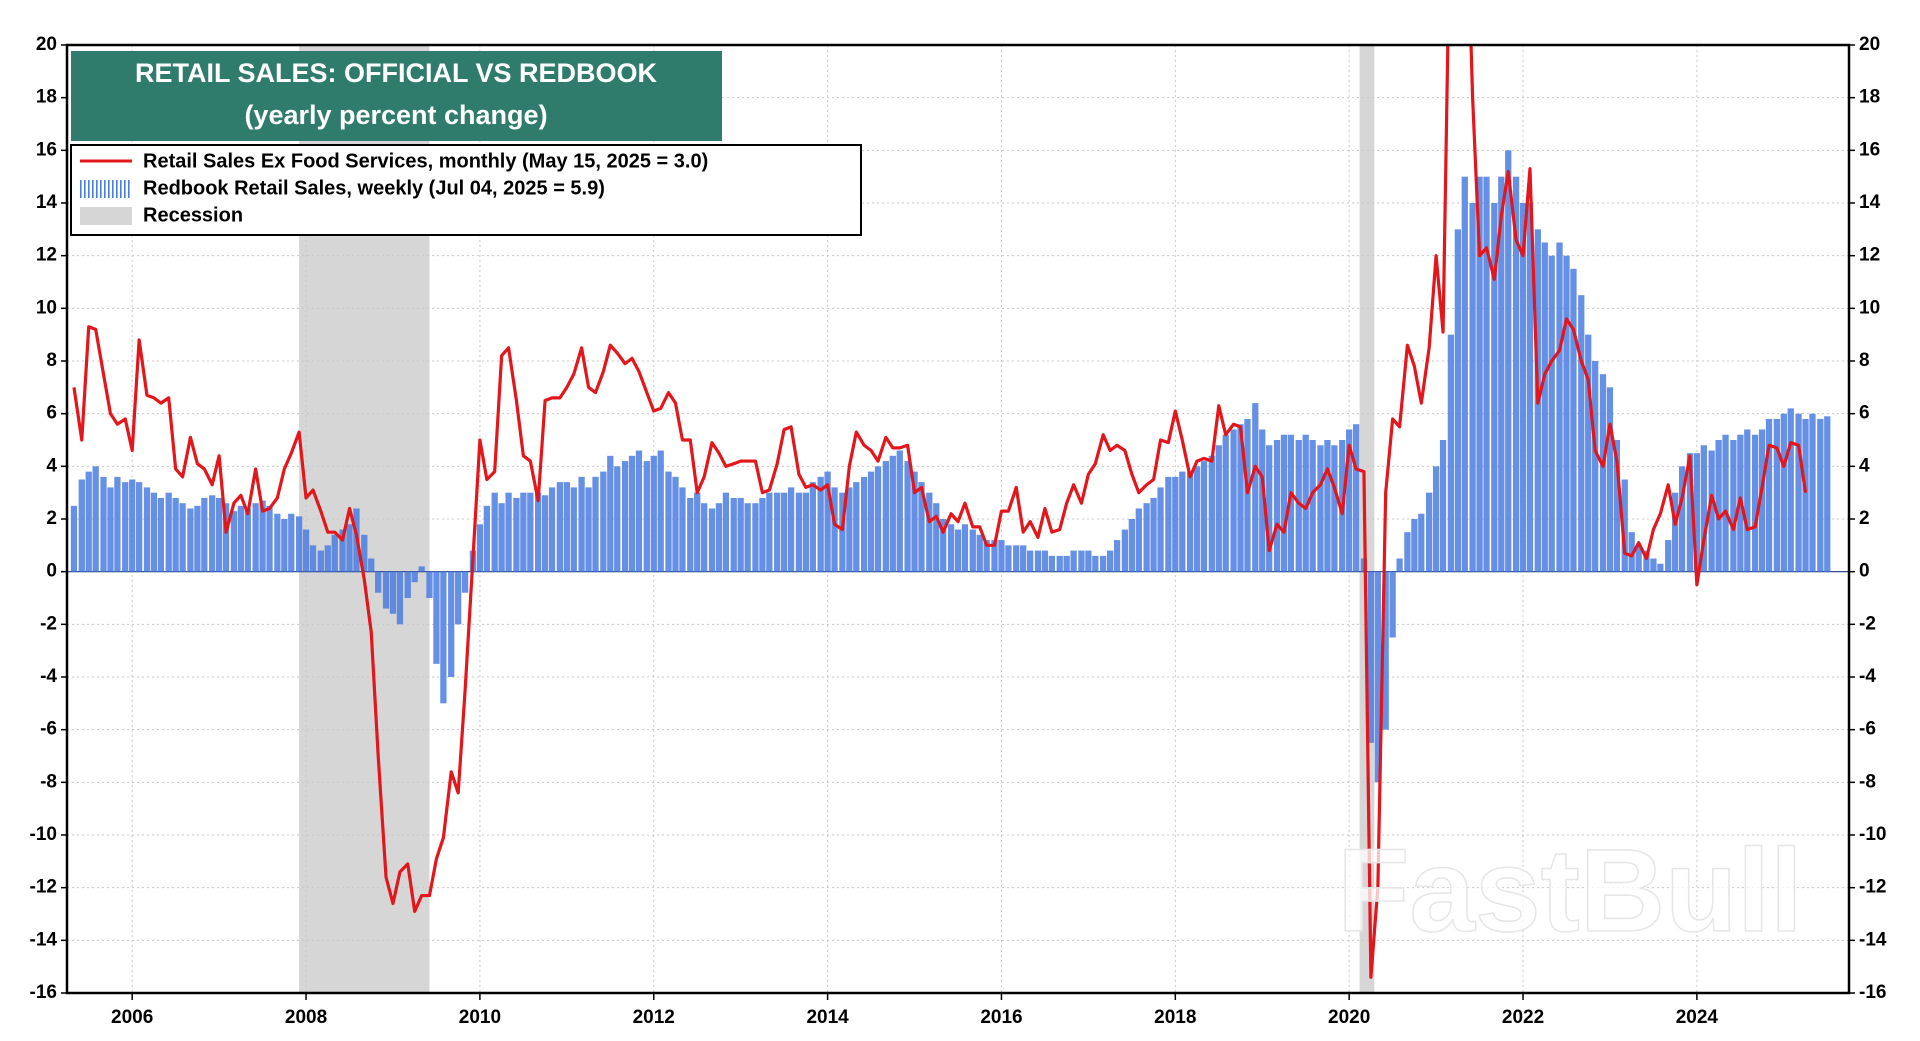 The width and height of the screenshot is (1920, 1041). I want to click on y2-tick-label: -14, so click(1873, 939).